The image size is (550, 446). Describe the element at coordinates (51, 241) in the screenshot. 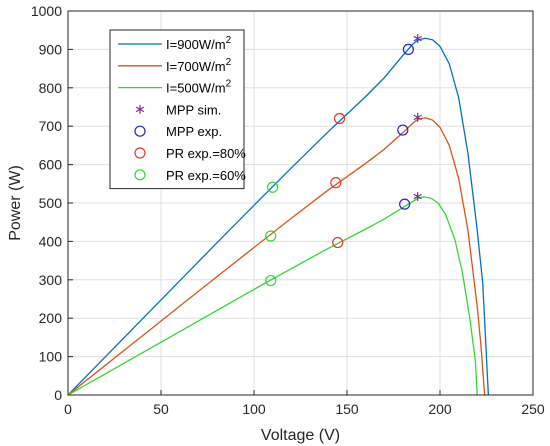

I see `y-tick-label: 400` at that location.